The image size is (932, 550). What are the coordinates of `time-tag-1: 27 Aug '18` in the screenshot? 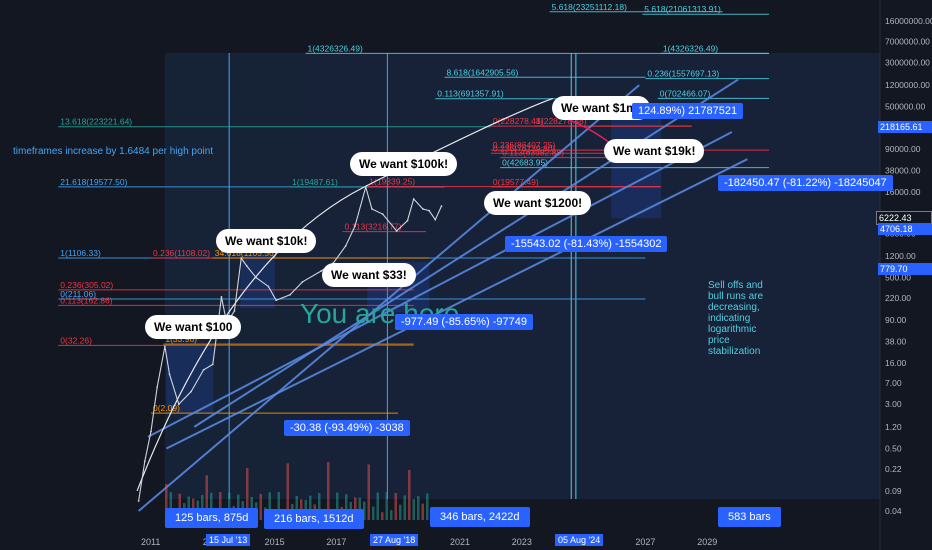 It's located at (394, 540).